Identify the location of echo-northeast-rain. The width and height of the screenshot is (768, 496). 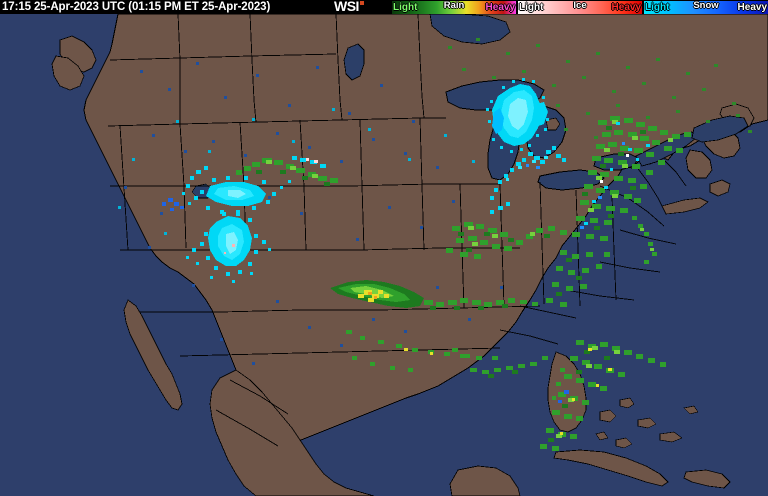
(631, 178).